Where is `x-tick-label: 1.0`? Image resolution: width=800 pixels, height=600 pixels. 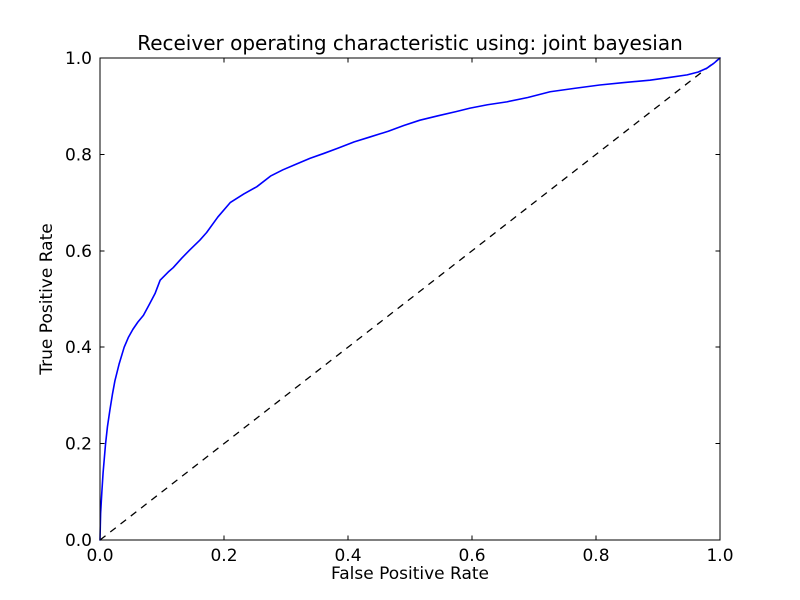 x-tick-label: 1.0 is located at coordinates (719, 556).